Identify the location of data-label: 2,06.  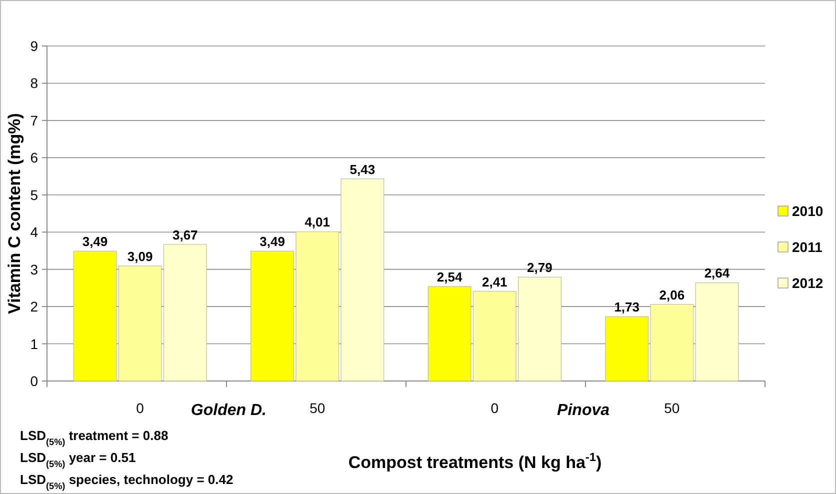
(672, 294).